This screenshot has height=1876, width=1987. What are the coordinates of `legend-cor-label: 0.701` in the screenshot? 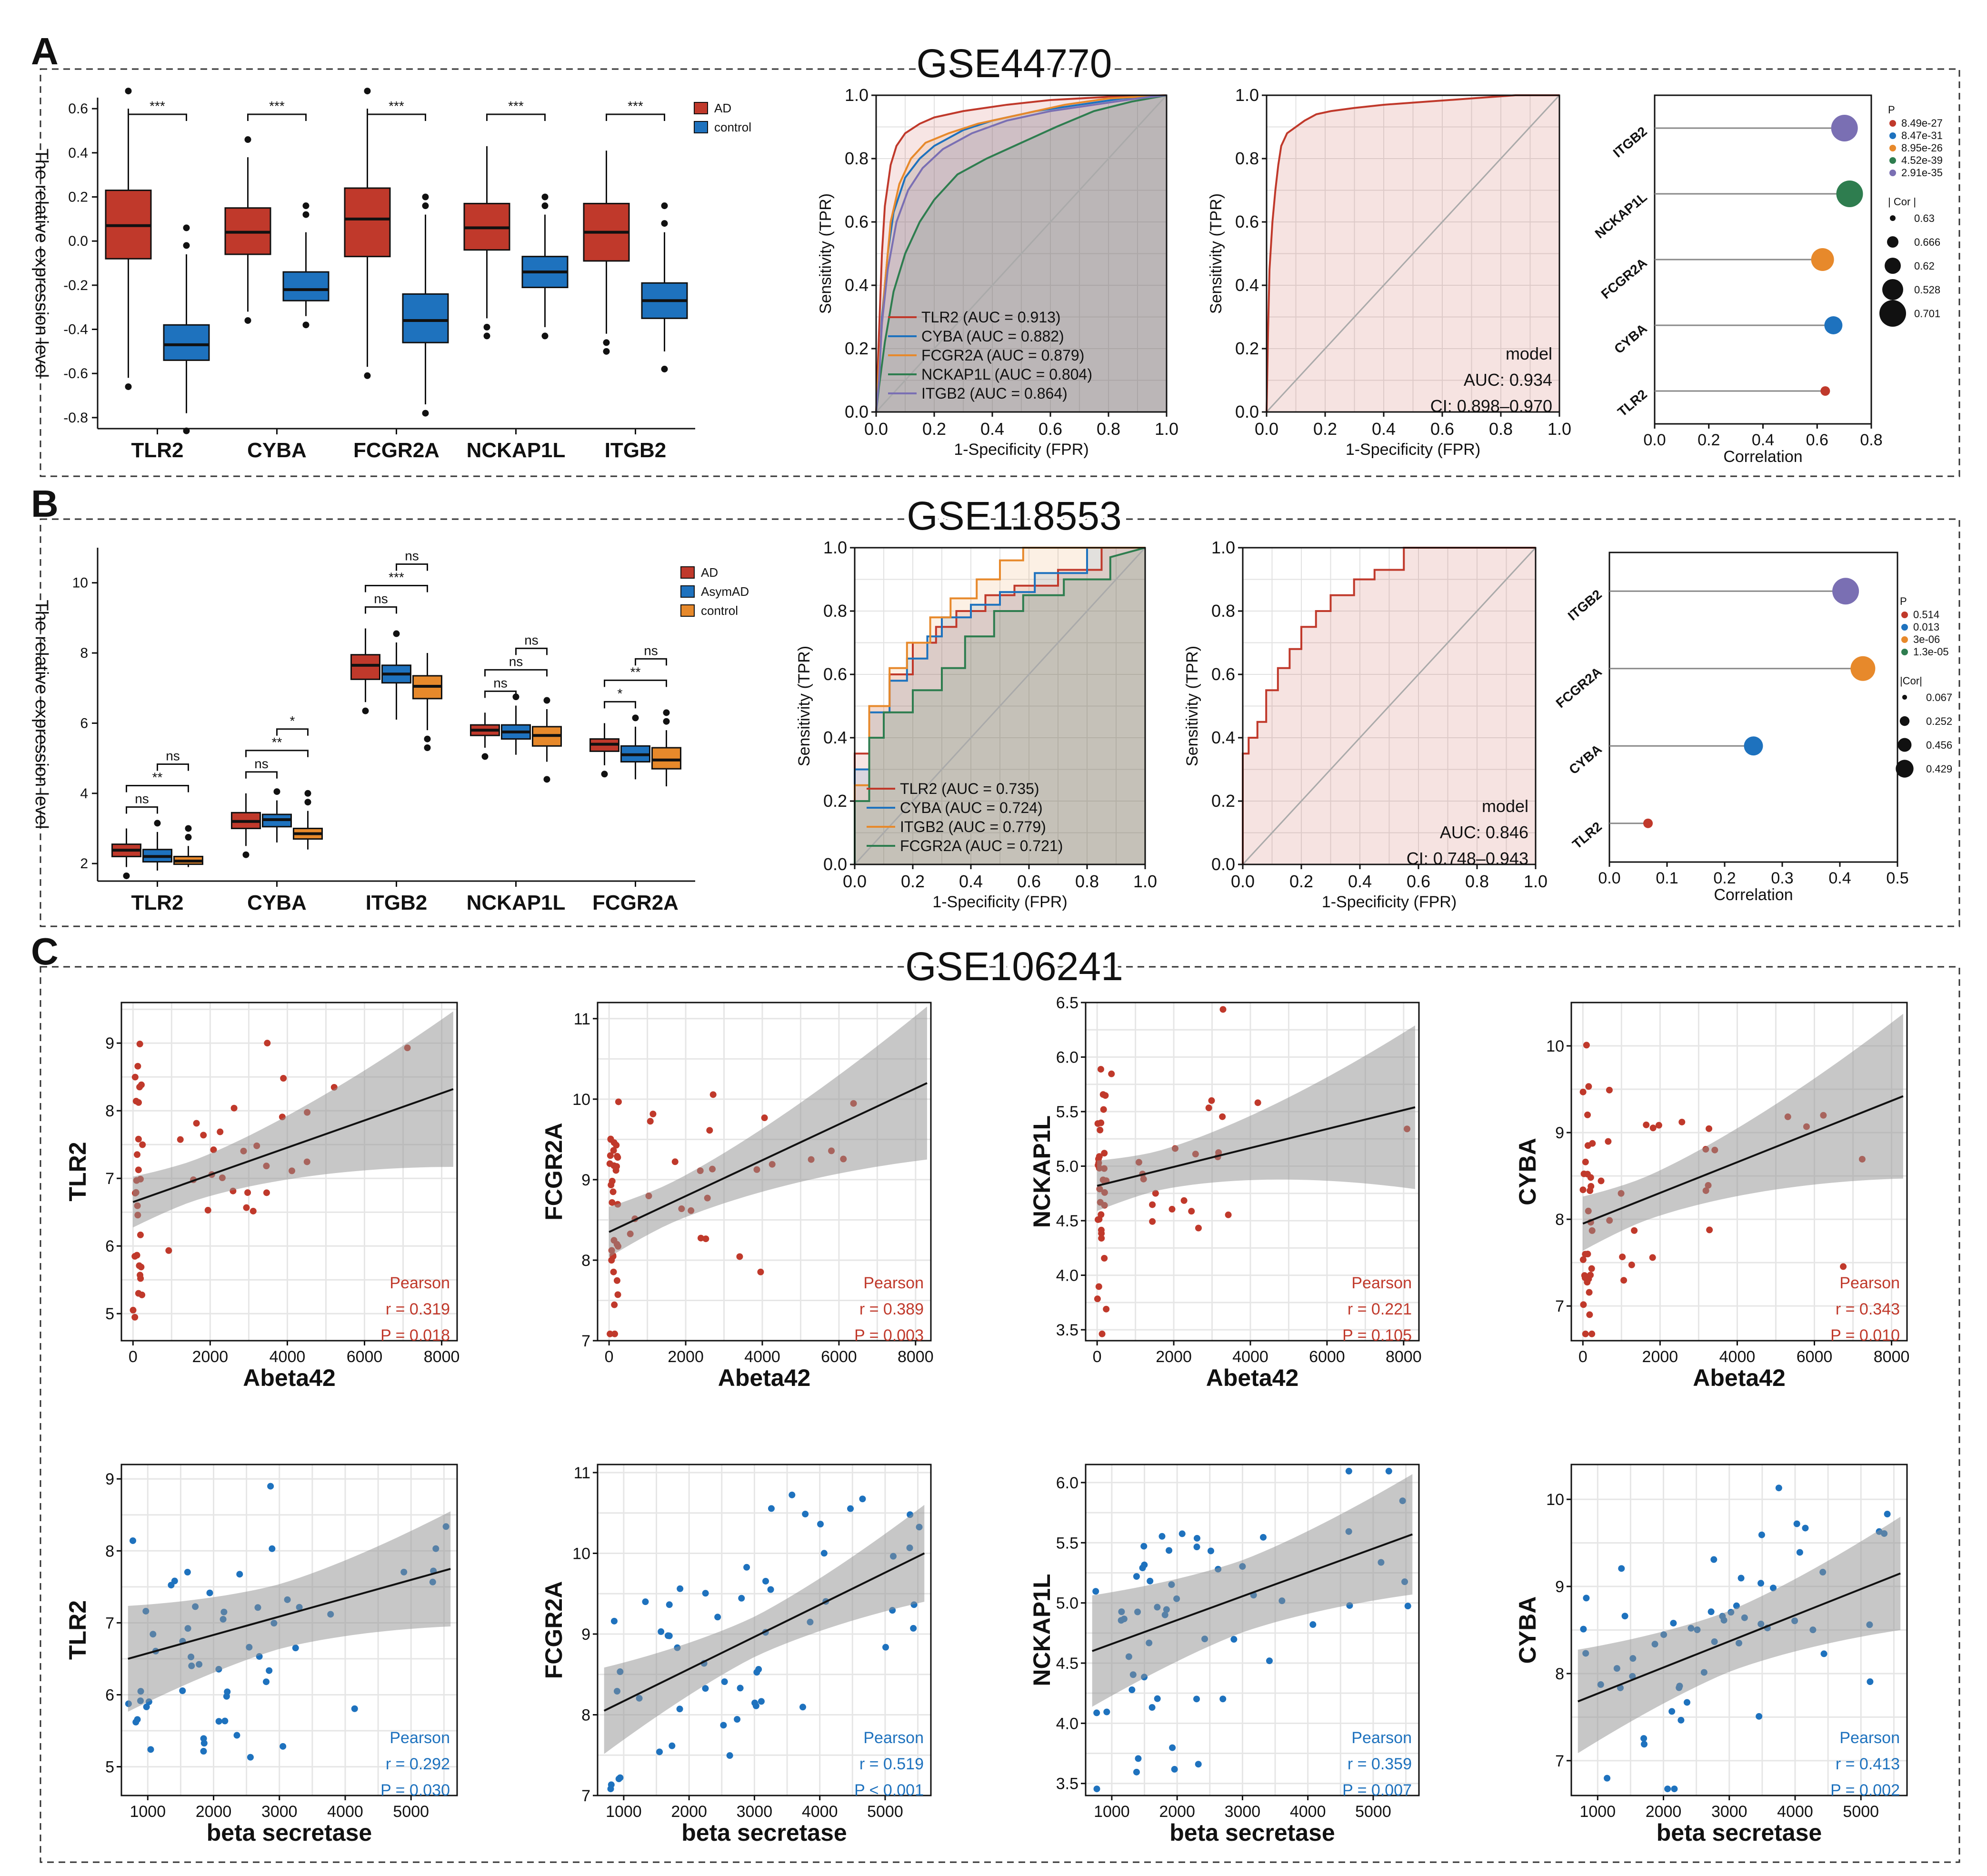 It's located at (1927, 314).